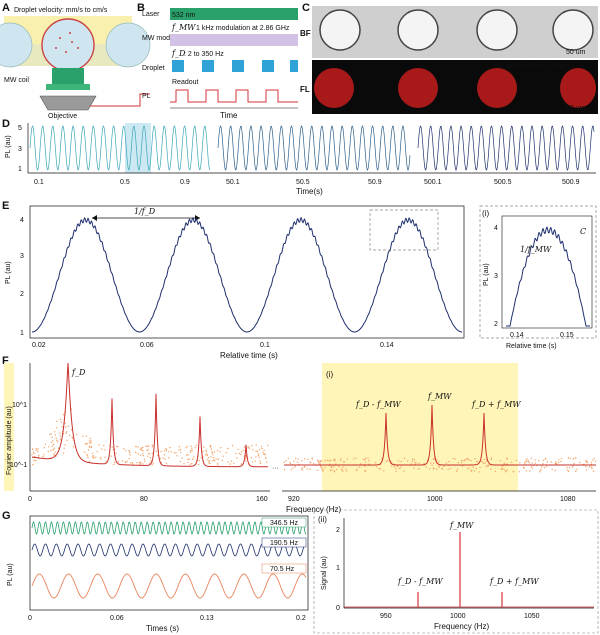 The image size is (600, 635). What do you see at coordinates (183, 27) in the screenshot?
I see `mw-symbol: f_MW` at bounding box center [183, 27].